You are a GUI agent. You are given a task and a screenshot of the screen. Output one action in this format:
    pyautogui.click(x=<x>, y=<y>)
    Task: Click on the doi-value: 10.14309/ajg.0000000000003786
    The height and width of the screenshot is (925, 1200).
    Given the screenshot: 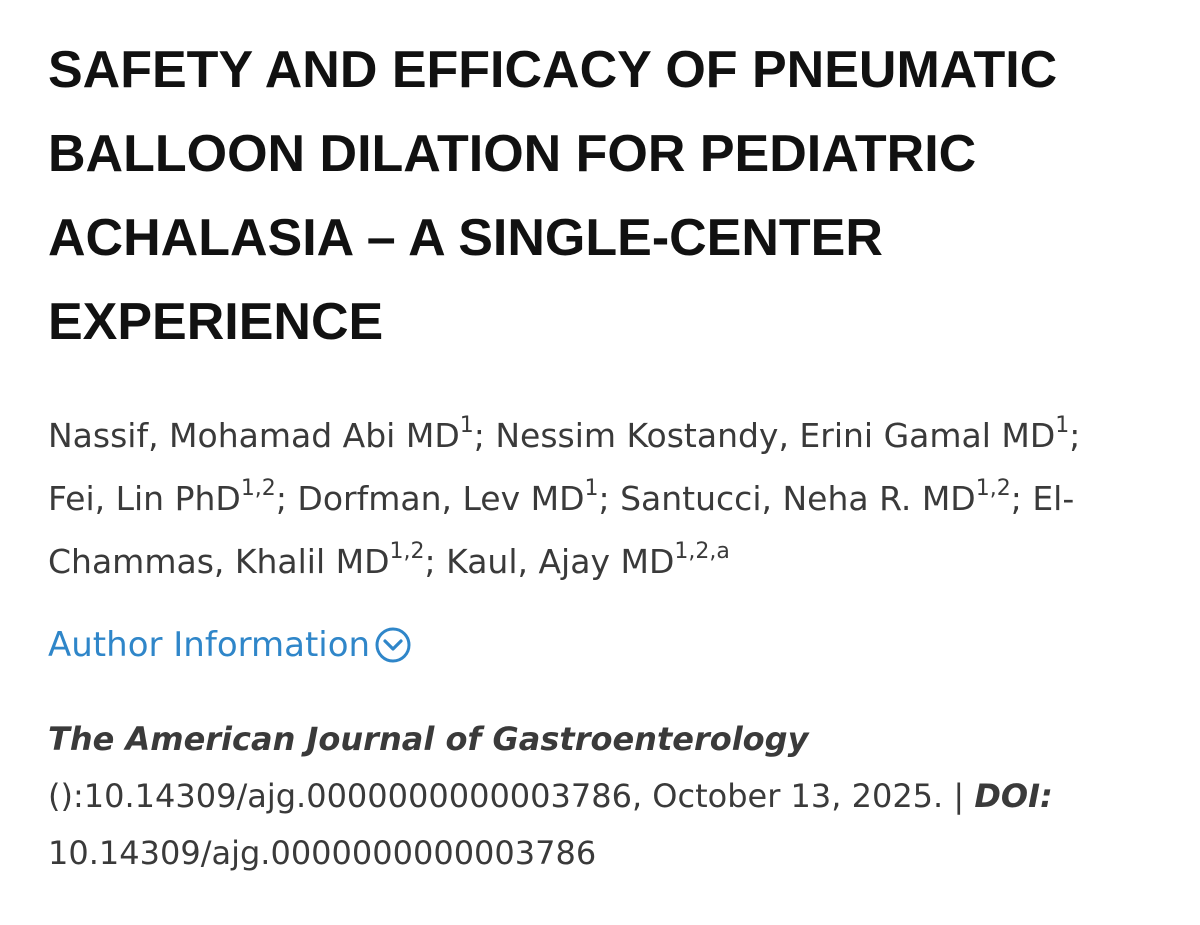 What is the action you would take?
    pyautogui.click(x=322, y=853)
    